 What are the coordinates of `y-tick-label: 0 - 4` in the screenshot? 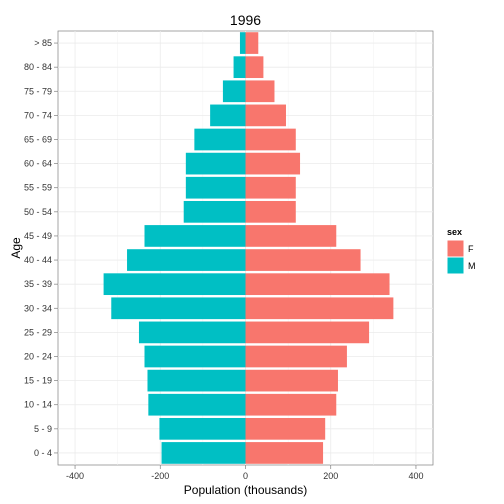 It's located at (43, 453).